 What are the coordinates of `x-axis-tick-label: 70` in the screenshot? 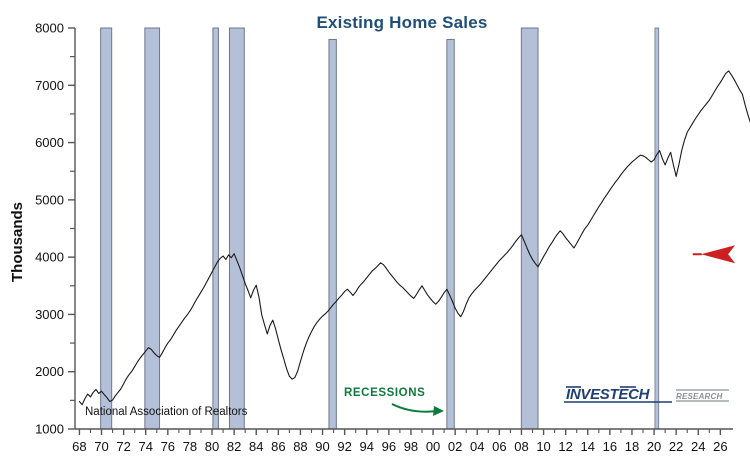 It's located at (101, 446).